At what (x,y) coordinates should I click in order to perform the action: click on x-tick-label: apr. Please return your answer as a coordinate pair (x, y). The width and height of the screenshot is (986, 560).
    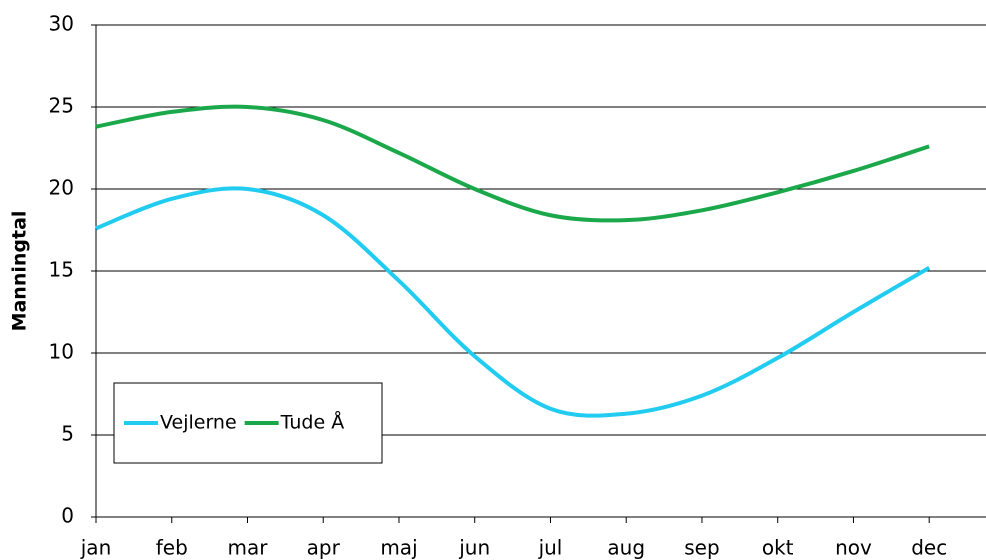
    Looking at the image, I should click on (324, 548).